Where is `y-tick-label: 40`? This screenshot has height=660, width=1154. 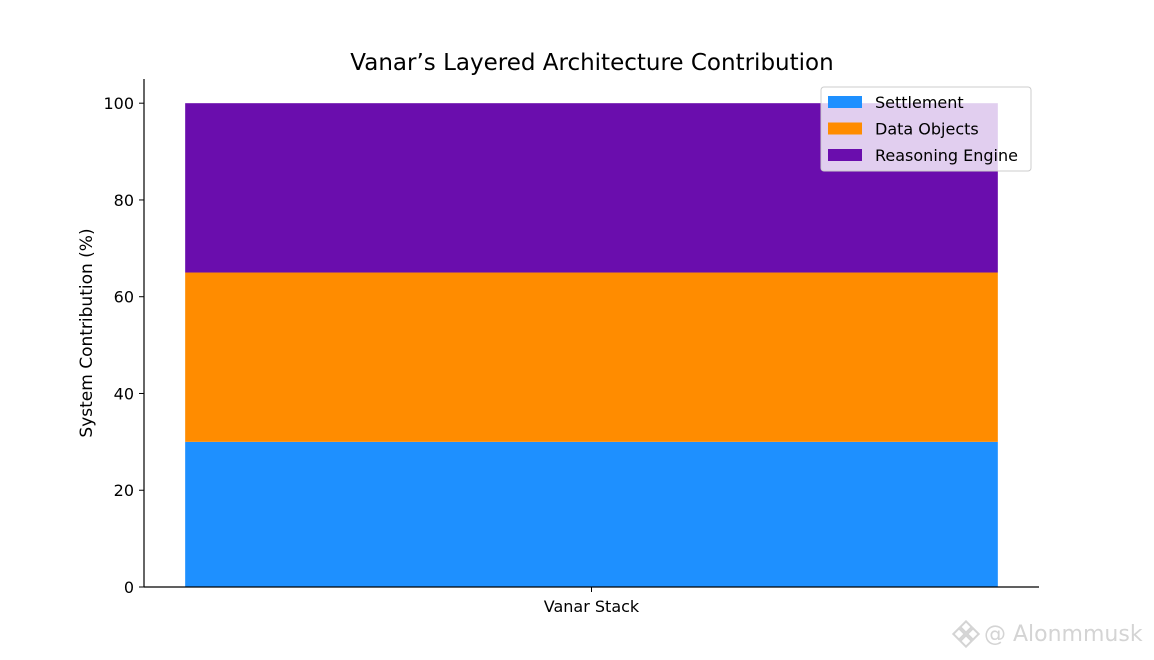 y-tick-label: 40 is located at coordinates (124, 393).